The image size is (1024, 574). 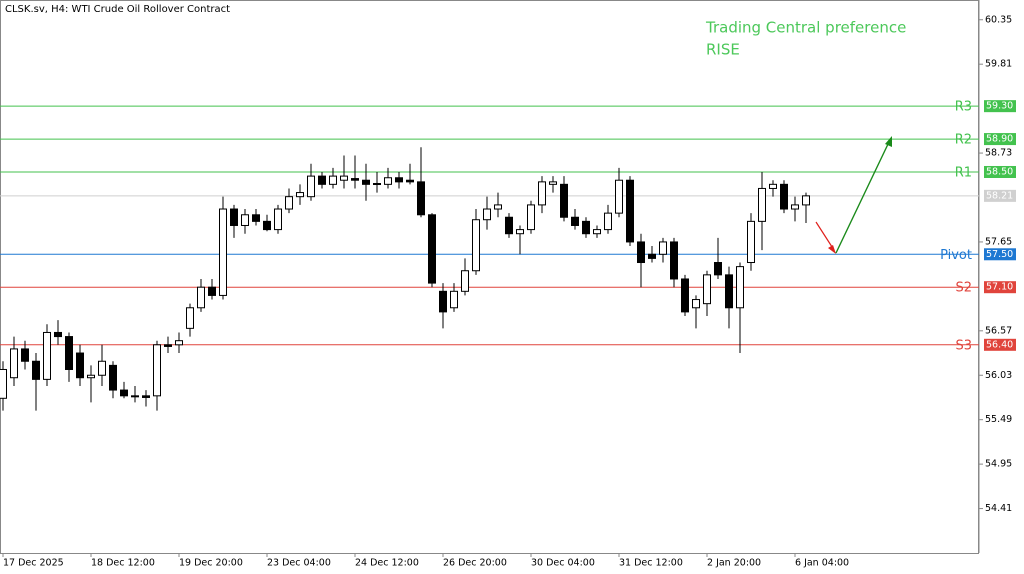 I want to click on arrow-up, so click(x=862, y=197).